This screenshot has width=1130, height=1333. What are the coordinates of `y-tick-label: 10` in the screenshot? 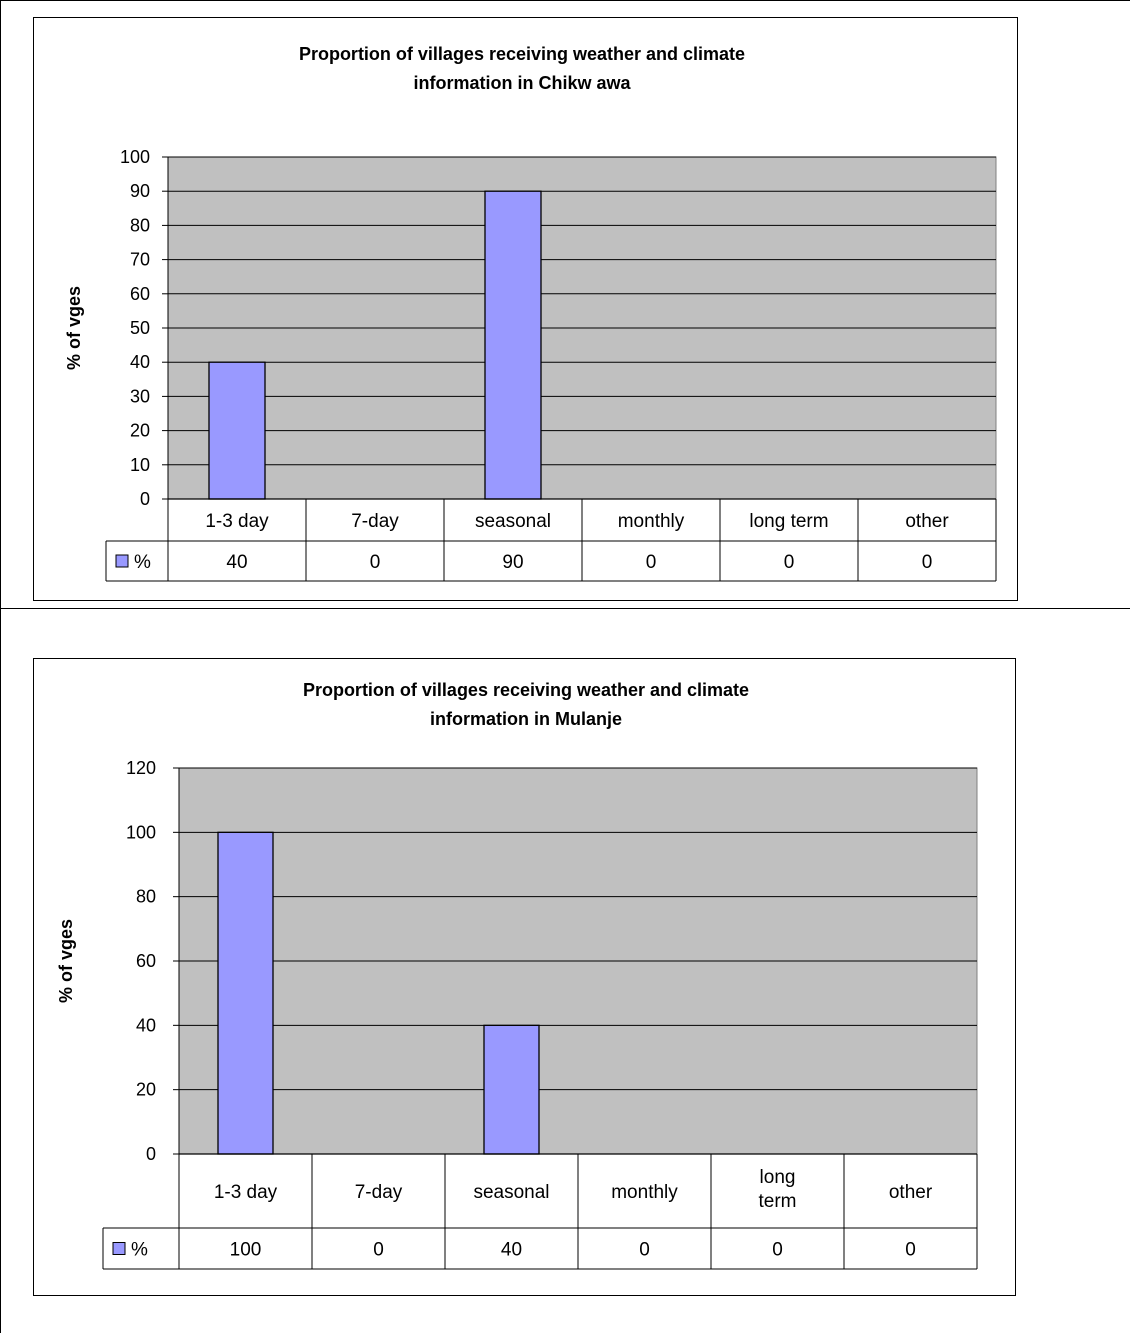 It's located at (140, 465).